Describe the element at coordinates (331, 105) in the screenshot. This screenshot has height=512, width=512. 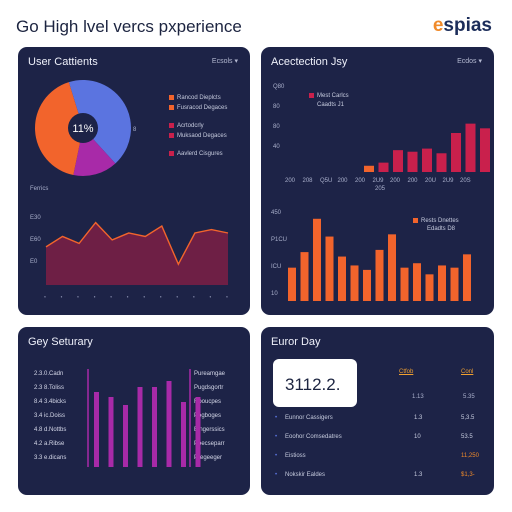
I see `top-legend-sub: Caadts J1` at that location.